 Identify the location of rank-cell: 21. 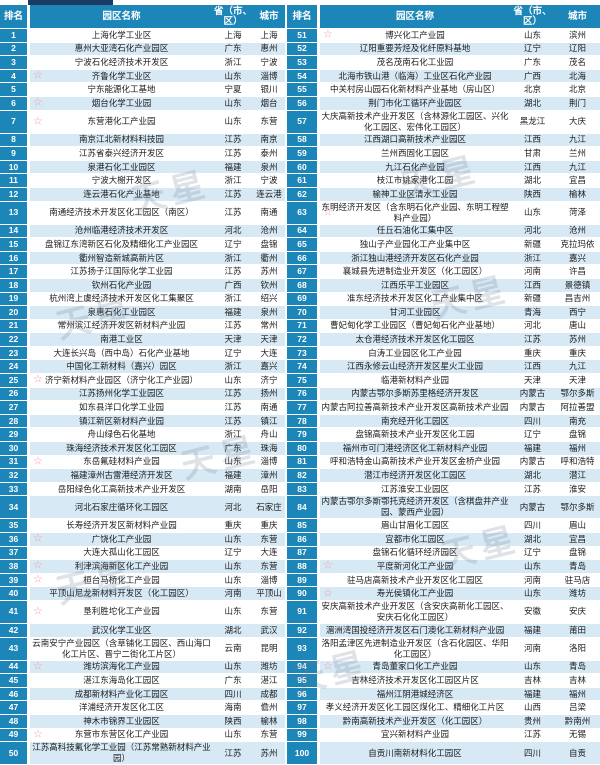
(15, 326).